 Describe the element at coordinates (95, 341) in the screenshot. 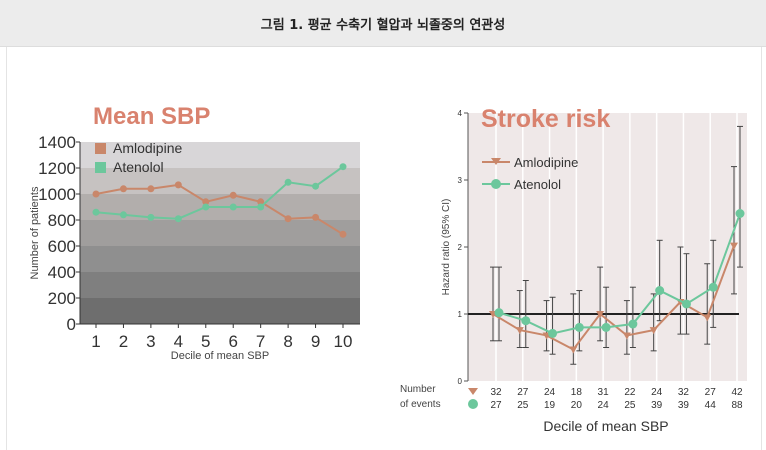

I see `x-tick-label: 1` at that location.